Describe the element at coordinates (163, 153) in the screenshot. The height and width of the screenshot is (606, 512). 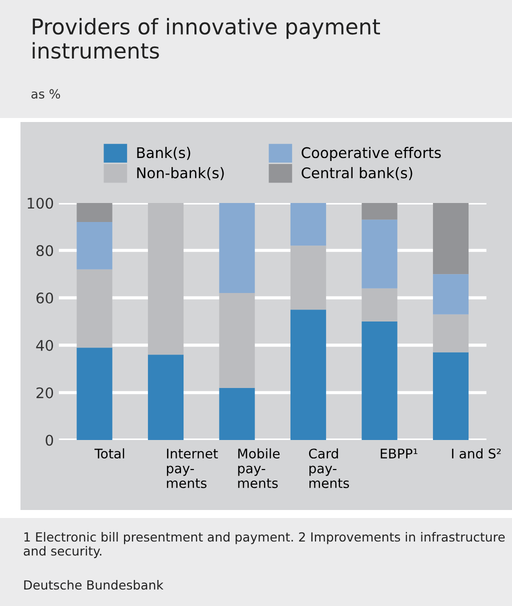
I see `legend-label: Bank(s)` at that location.